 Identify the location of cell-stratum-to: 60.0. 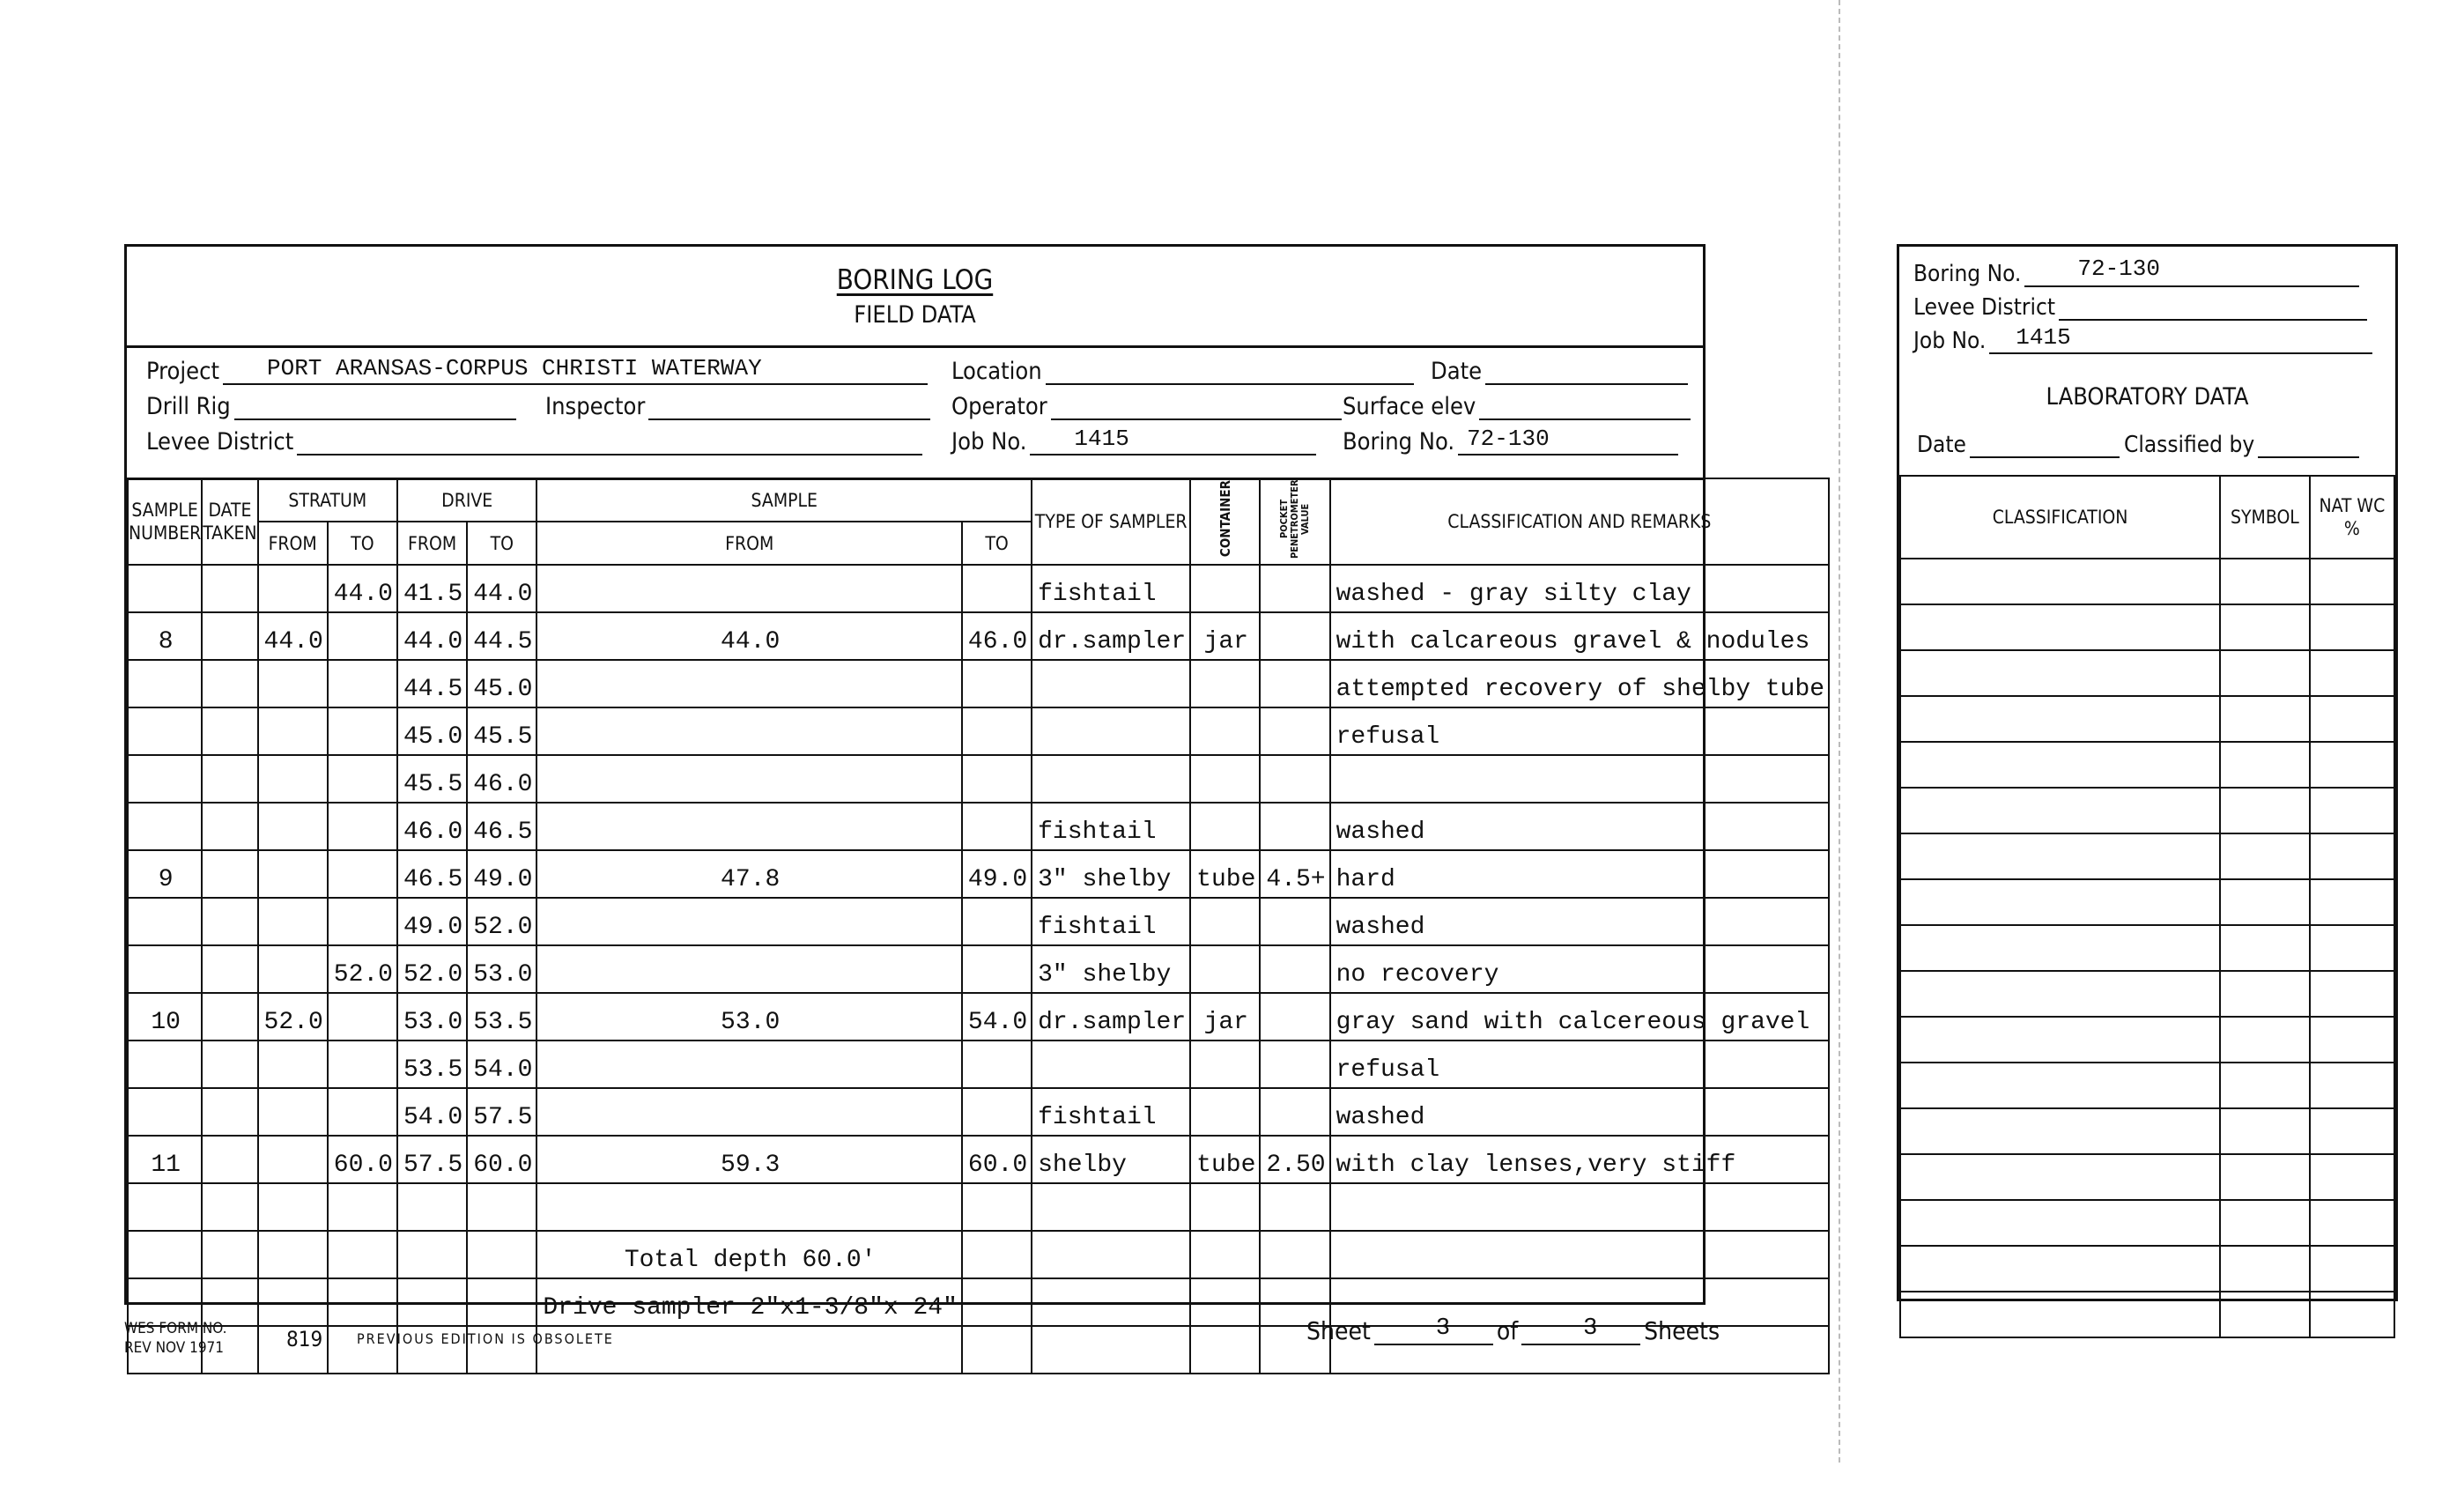
(362, 1159).